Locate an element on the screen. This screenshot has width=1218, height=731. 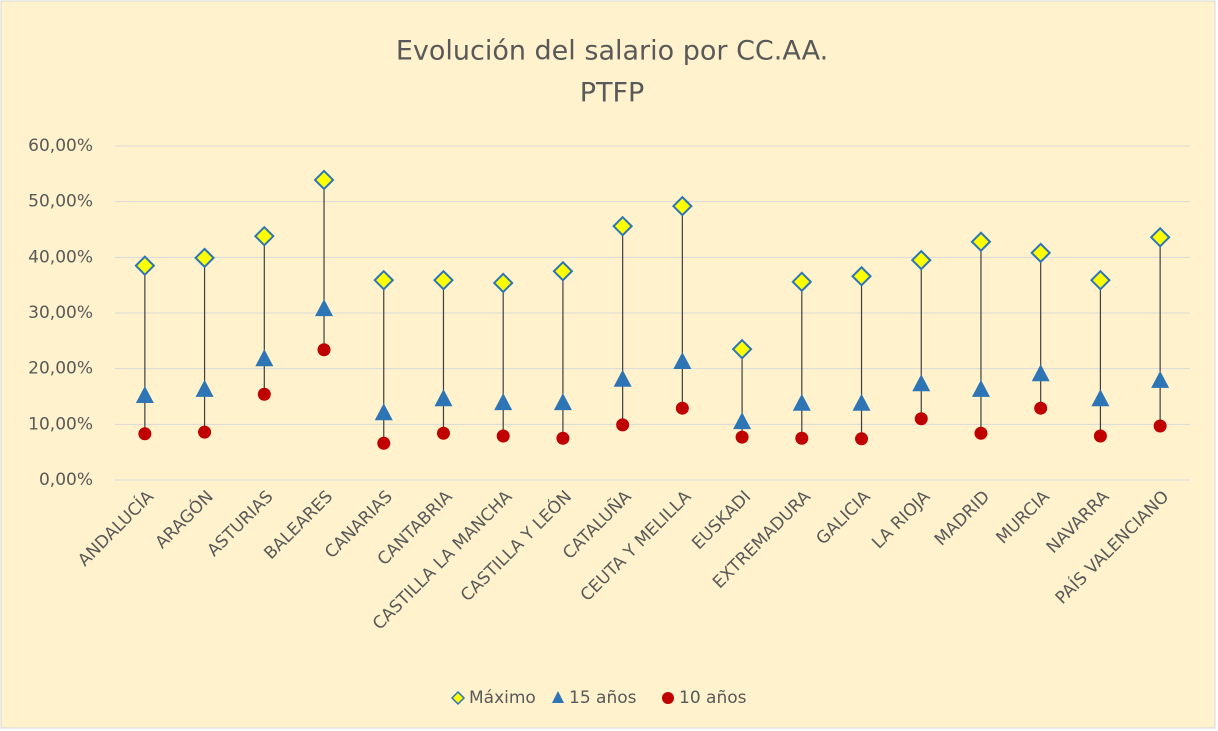
y-tick-label: 40,00% is located at coordinates (60, 257).